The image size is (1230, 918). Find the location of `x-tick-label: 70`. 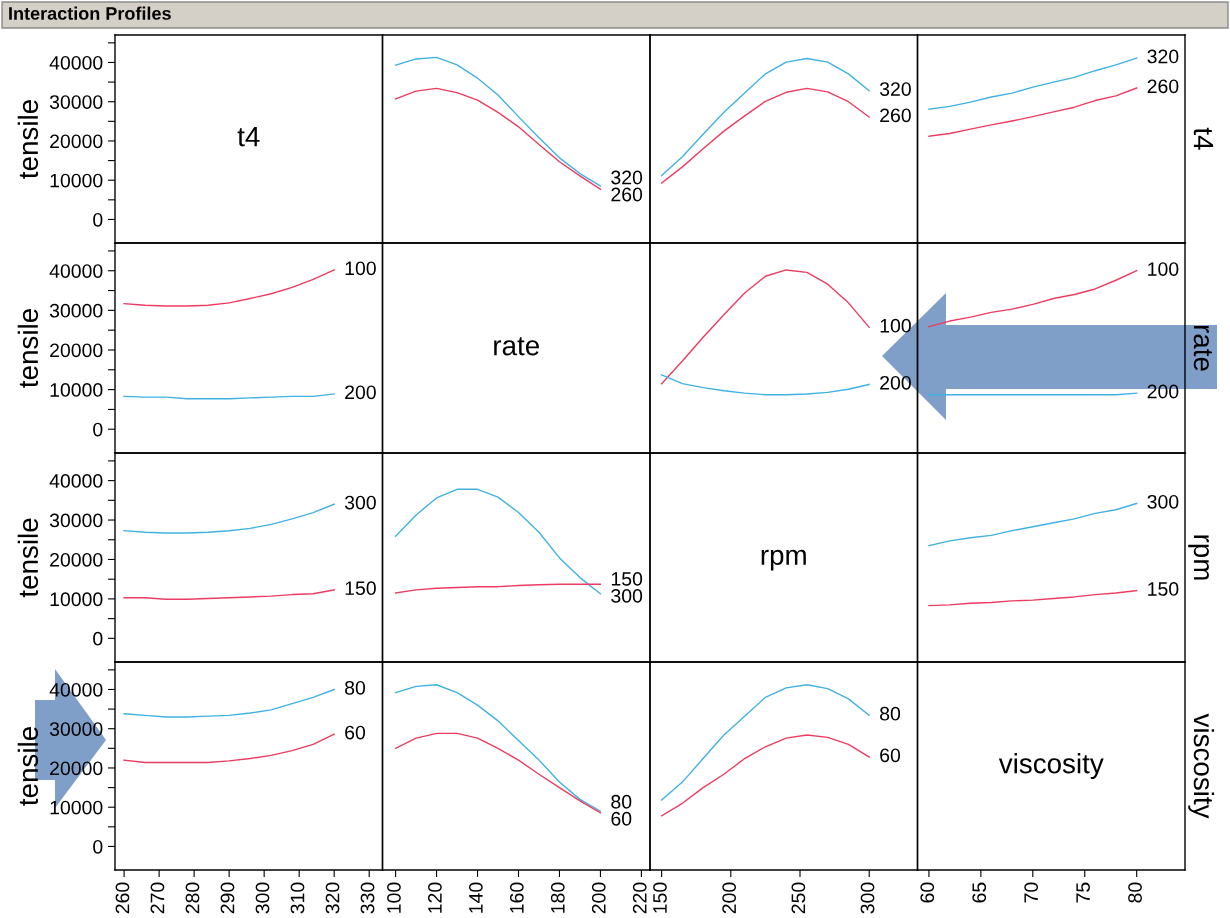

x-tick-label: 70 is located at coordinates (1031, 892).